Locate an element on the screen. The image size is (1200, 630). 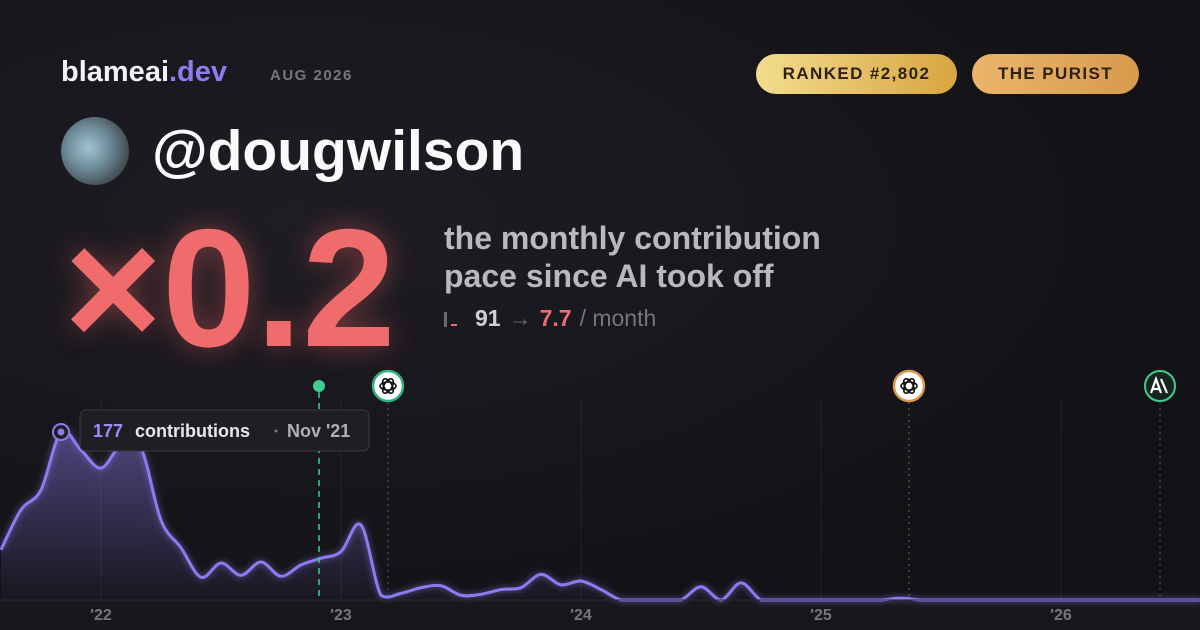
multiplier: ×0.2 is located at coordinates (230, 288).